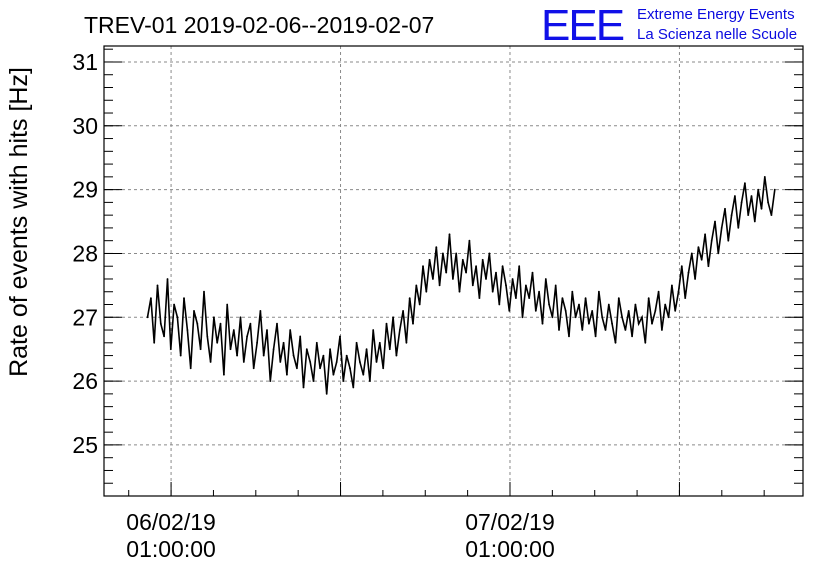 The height and width of the screenshot is (572, 836). What do you see at coordinates (171, 522) in the screenshot?
I see `x-tick-date-label: 06/02/19` at bounding box center [171, 522].